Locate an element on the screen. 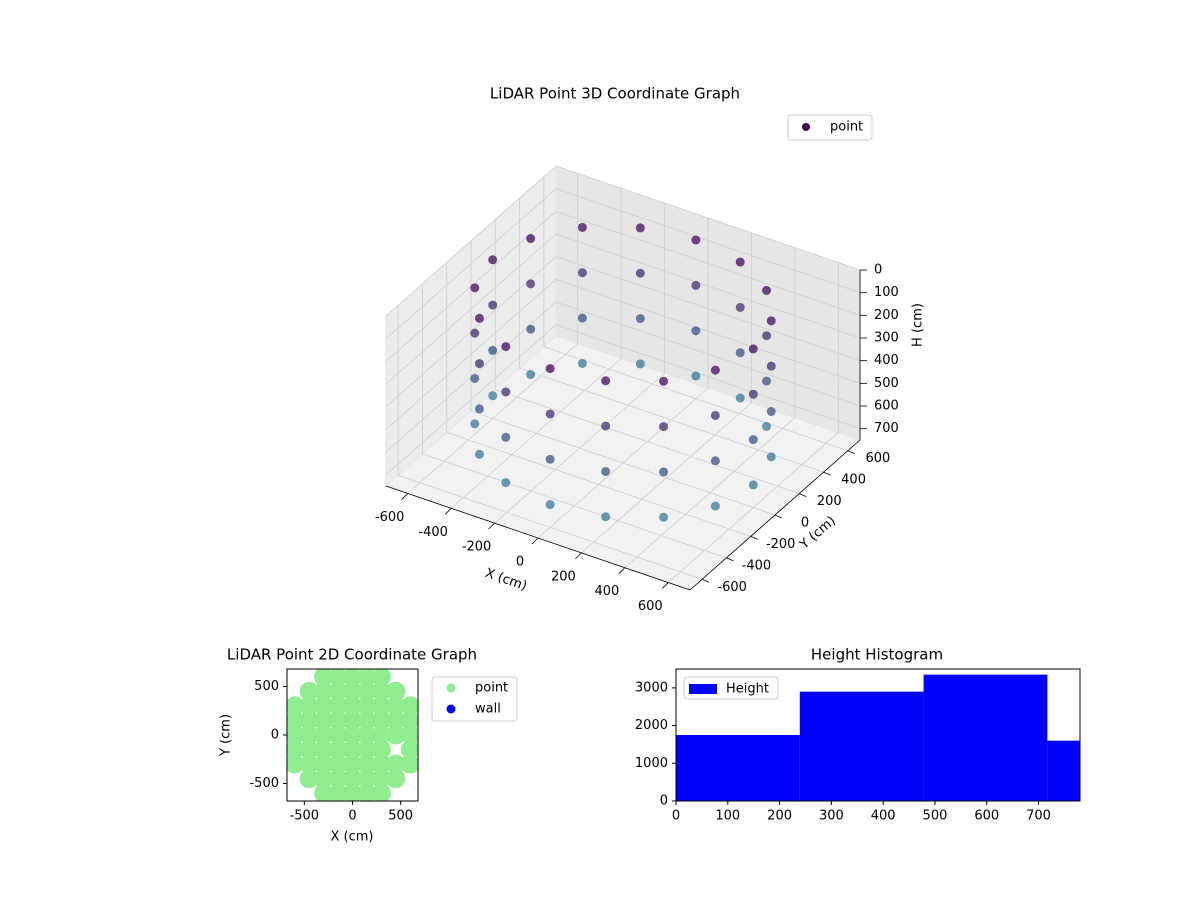 This screenshot has width=1200, height=904. x-axis-label: X (cm) is located at coordinates (352, 837).